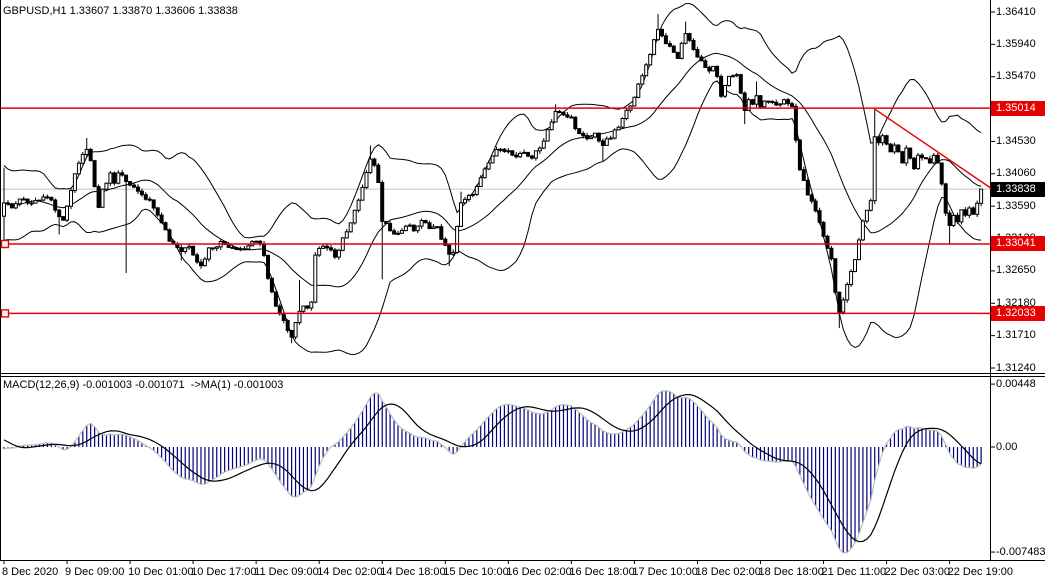 The width and height of the screenshot is (1045, 583). What do you see at coordinates (5, 244) in the screenshot?
I see `level-handle-1.33041` at bounding box center [5, 244].